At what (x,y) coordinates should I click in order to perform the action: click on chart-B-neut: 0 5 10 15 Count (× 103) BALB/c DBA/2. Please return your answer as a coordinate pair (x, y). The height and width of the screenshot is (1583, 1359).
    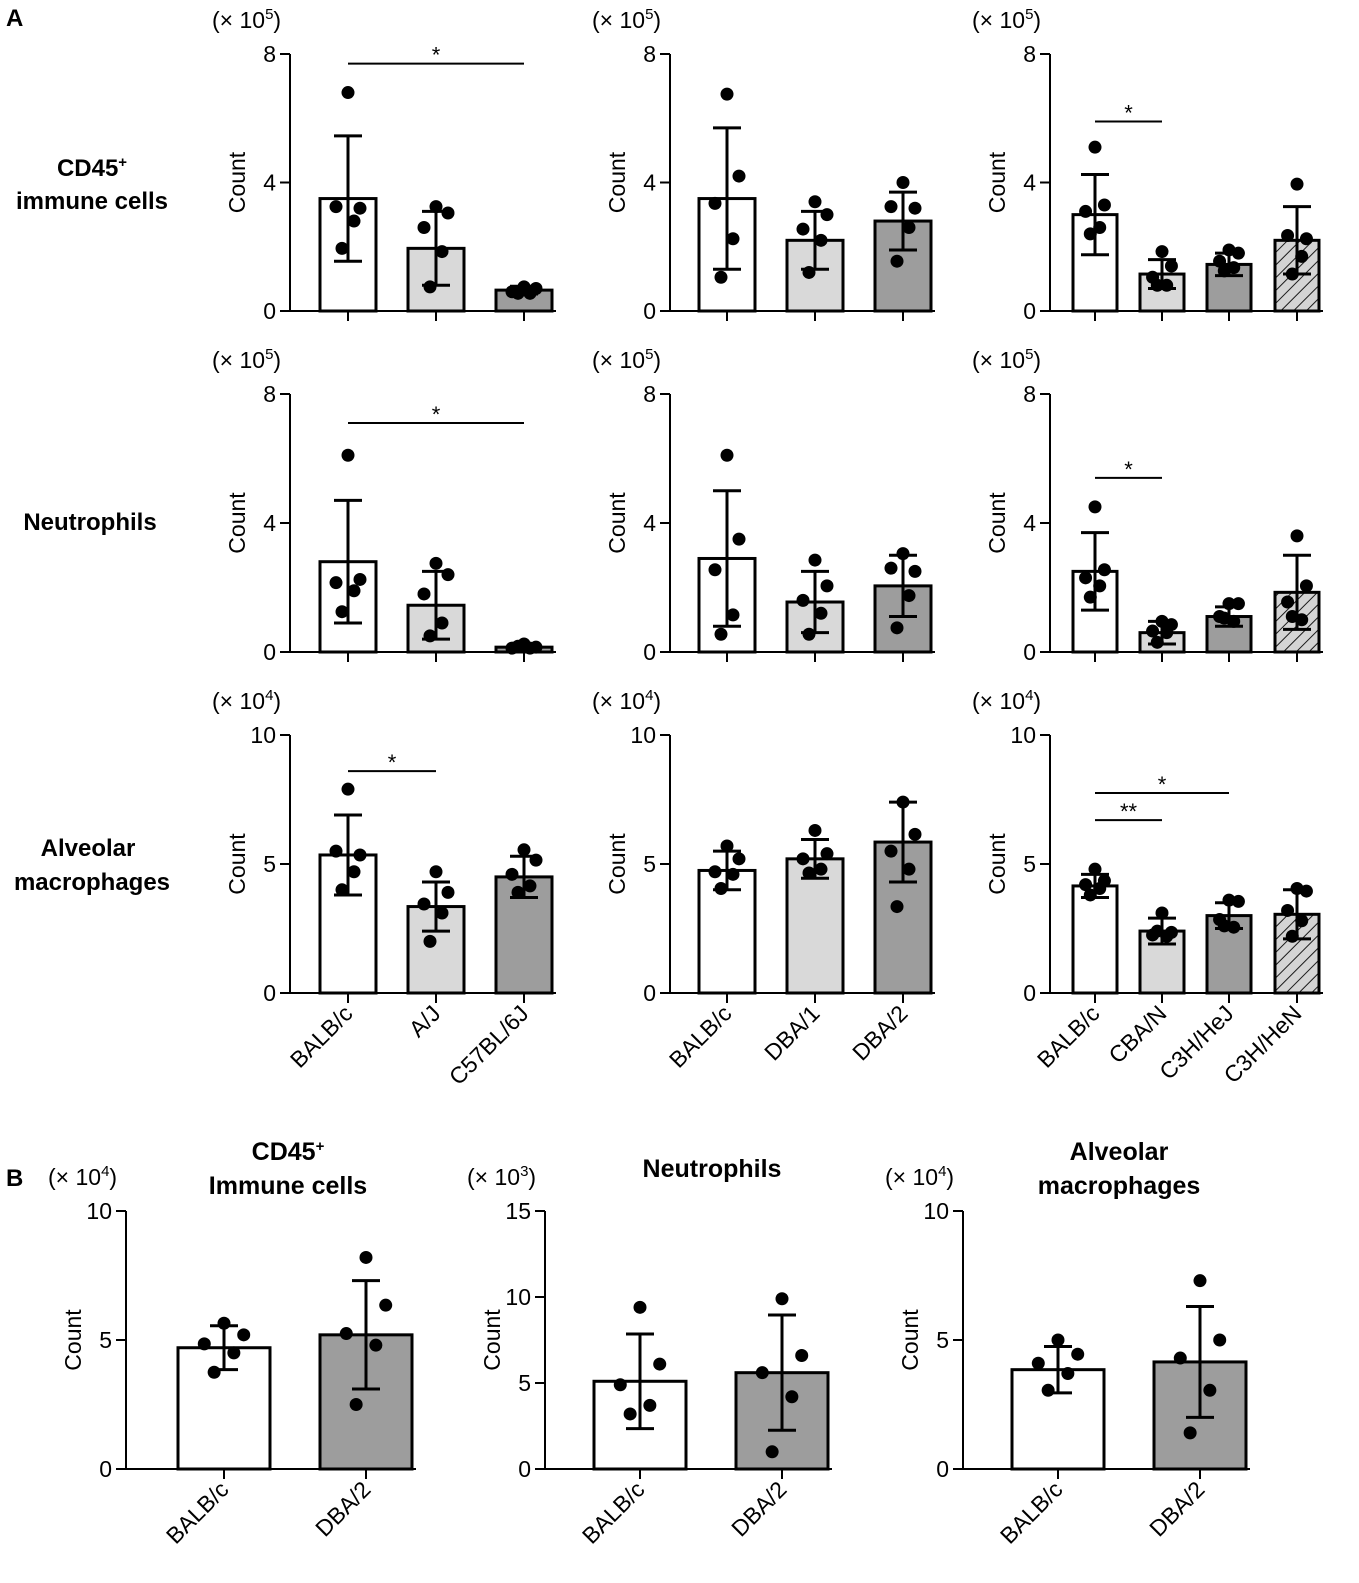
    Looking at the image, I should click on (649, 1356).